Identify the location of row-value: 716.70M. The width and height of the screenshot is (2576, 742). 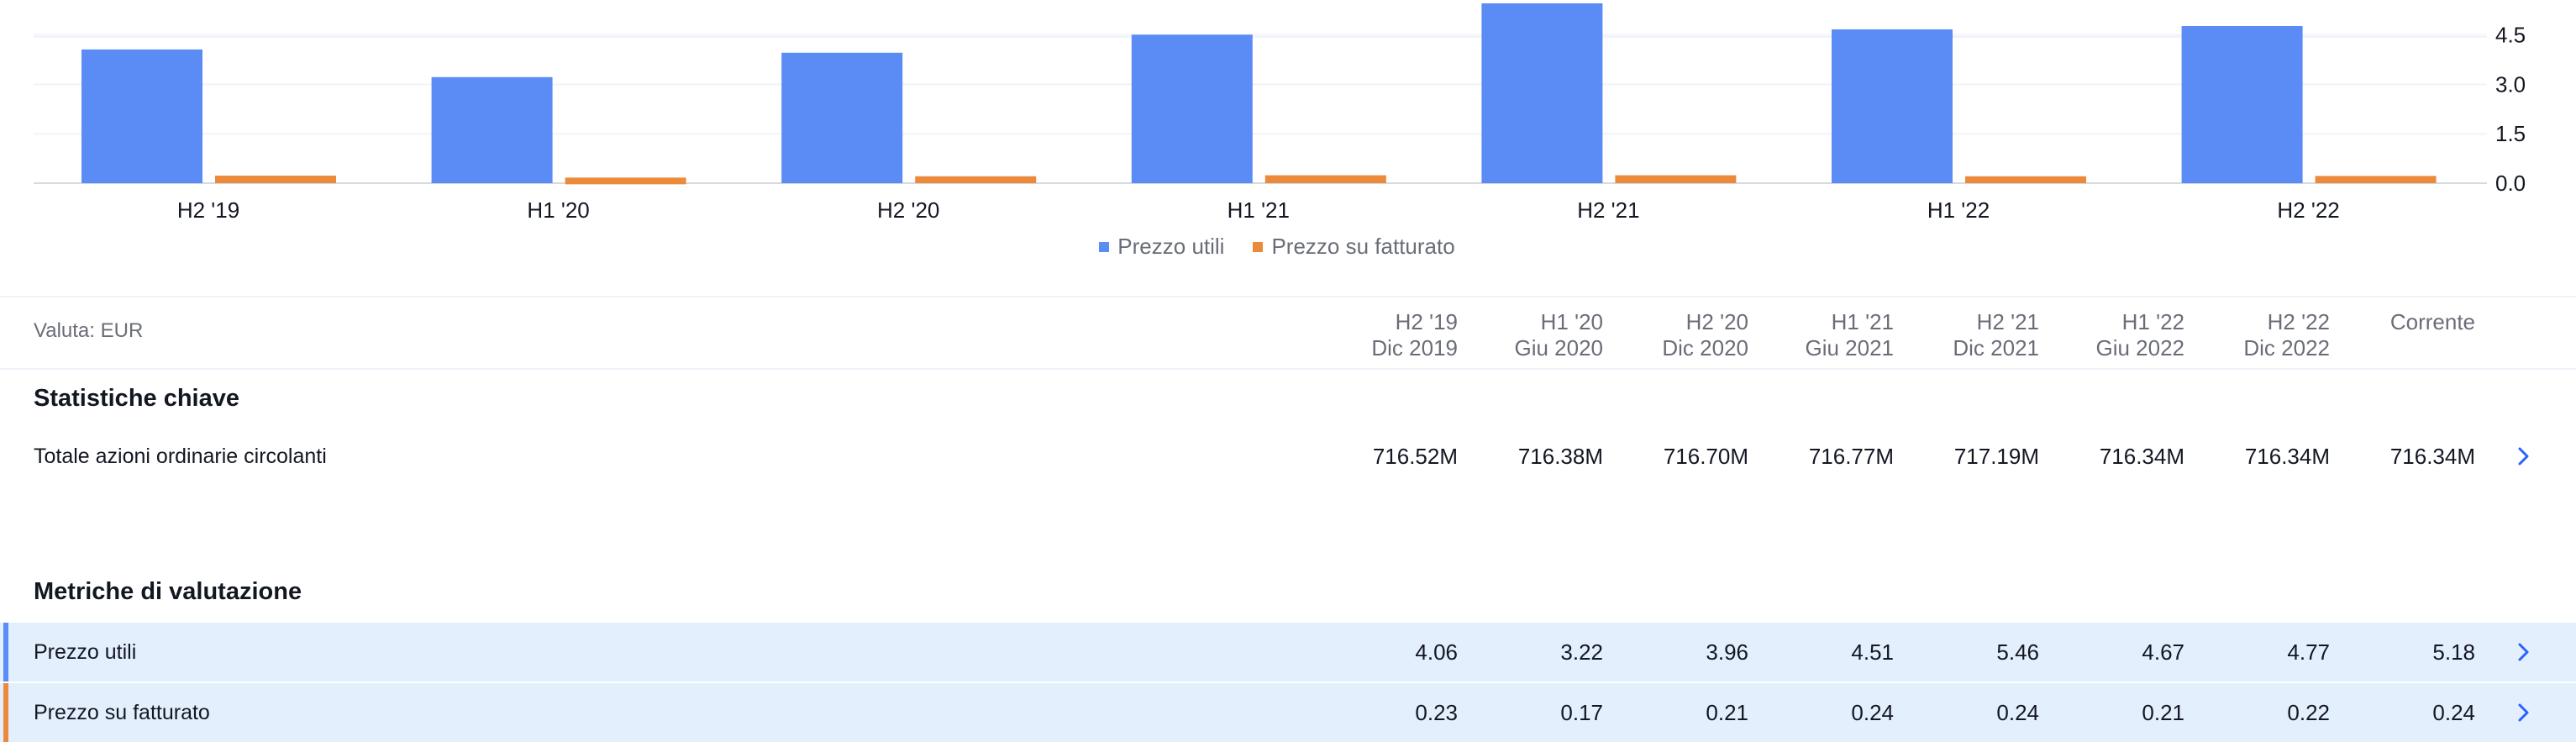
(1705, 457).